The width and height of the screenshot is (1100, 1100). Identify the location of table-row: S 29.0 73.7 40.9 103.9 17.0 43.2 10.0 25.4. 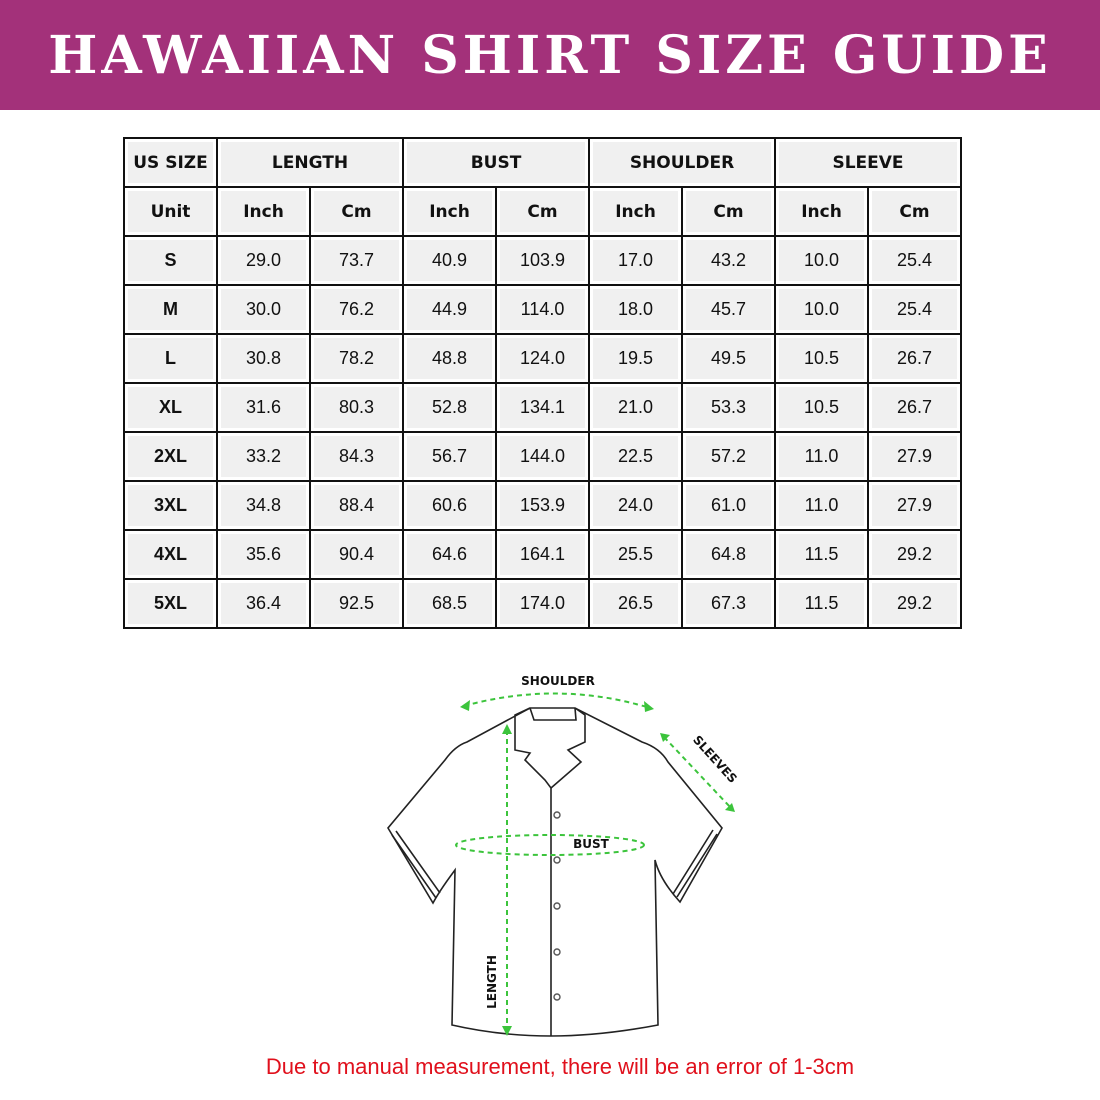
(542, 260).